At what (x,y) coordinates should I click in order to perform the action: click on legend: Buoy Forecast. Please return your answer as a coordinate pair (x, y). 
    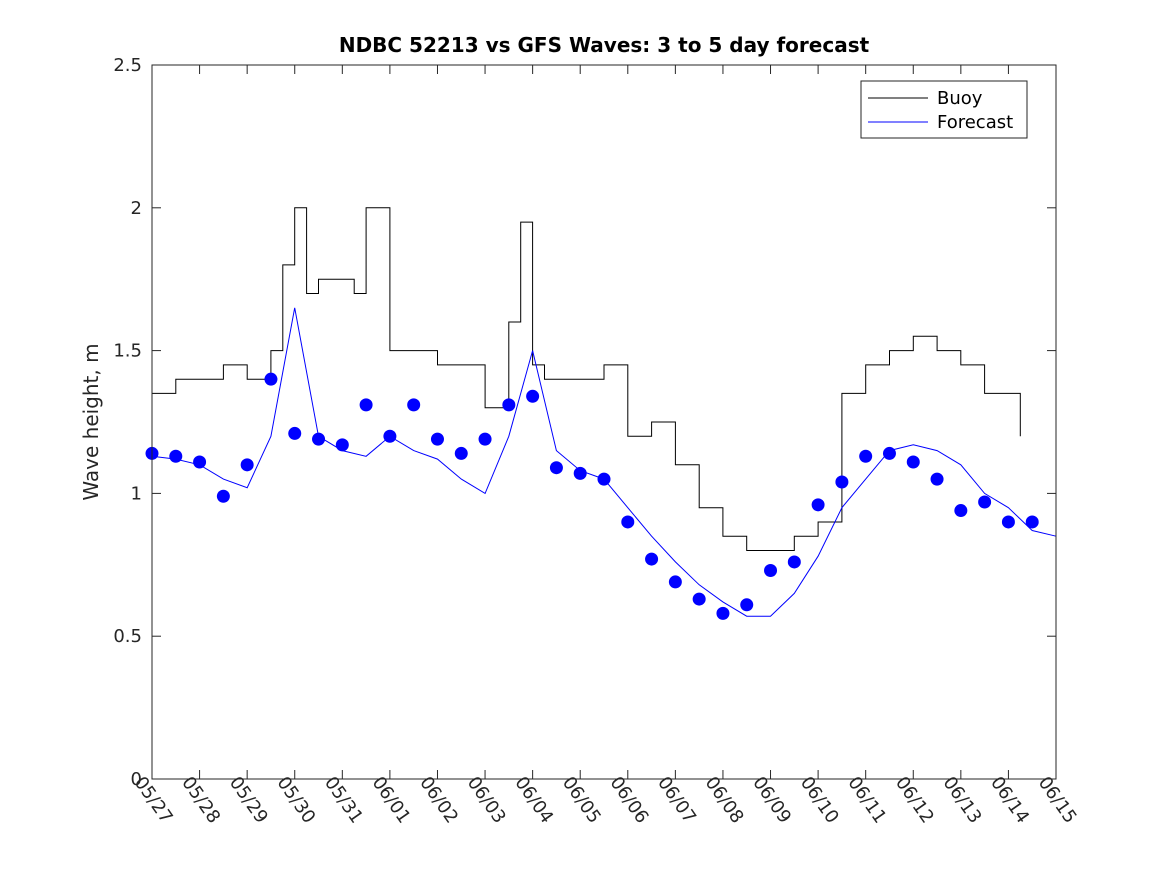
    Looking at the image, I should click on (944, 109).